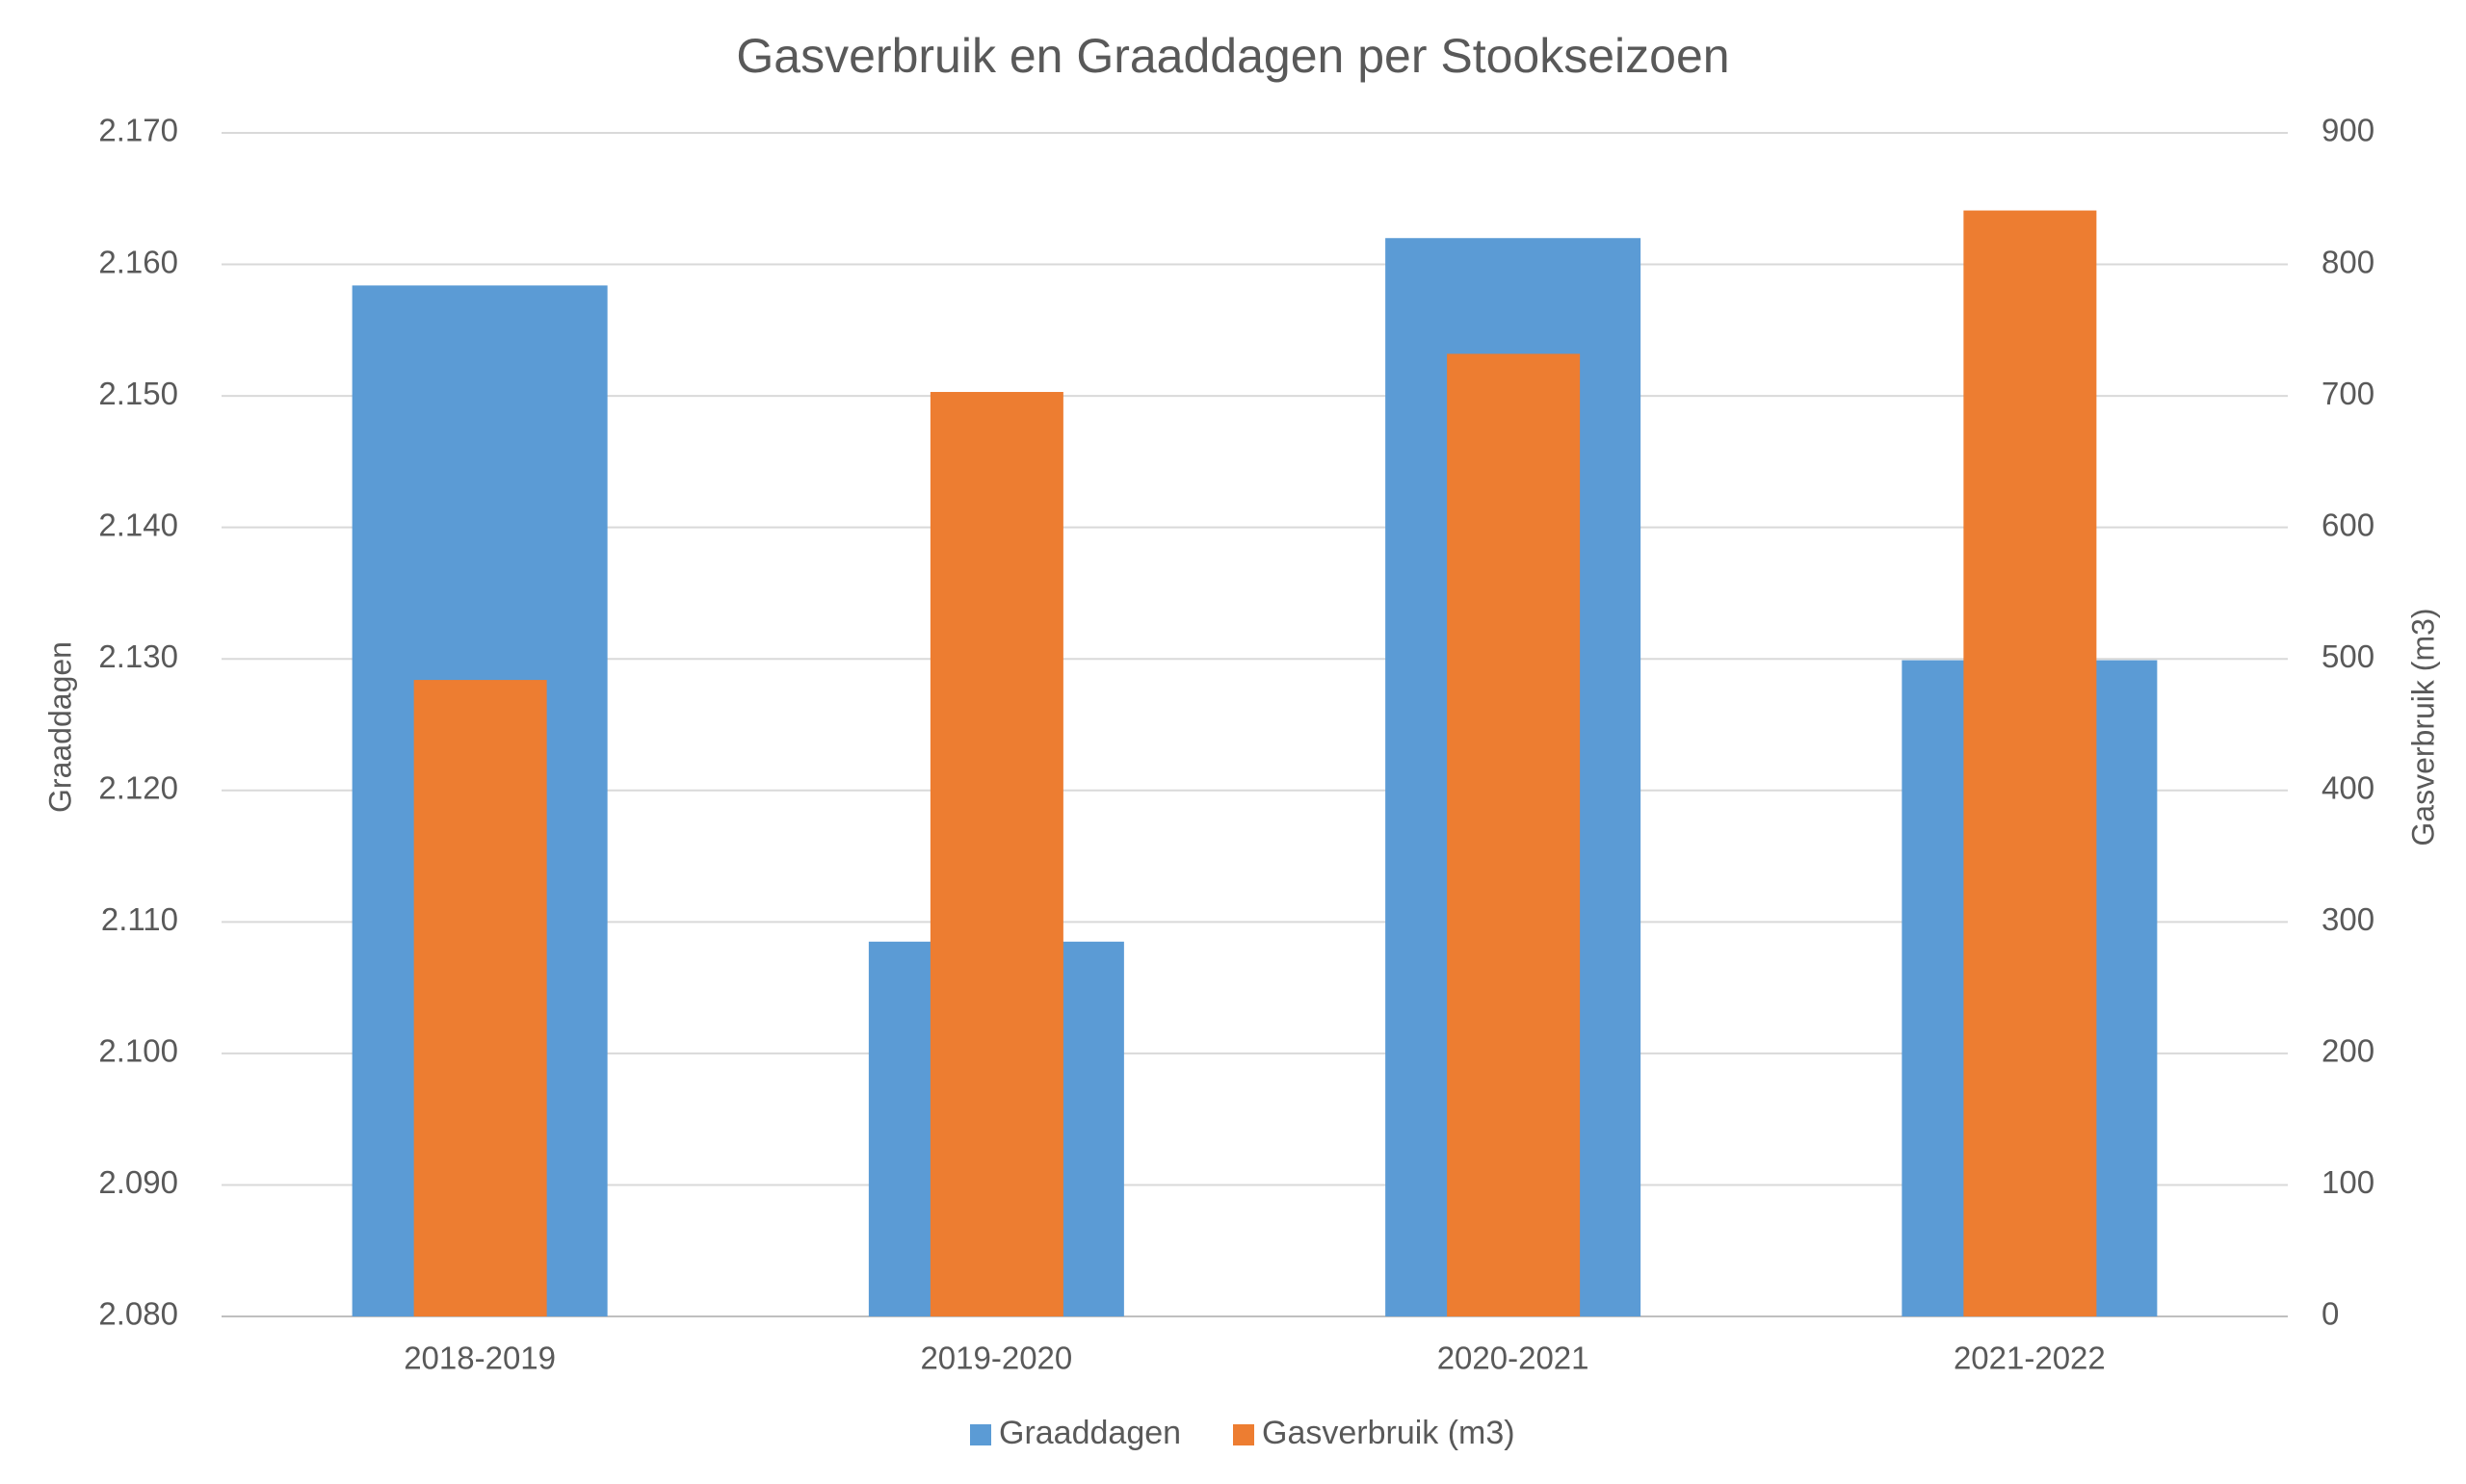 This screenshot has height=1484, width=2466. Describe the element at coordinates (2348, 787) in the screenshot. I see `right-tick-label: 400` at that location.